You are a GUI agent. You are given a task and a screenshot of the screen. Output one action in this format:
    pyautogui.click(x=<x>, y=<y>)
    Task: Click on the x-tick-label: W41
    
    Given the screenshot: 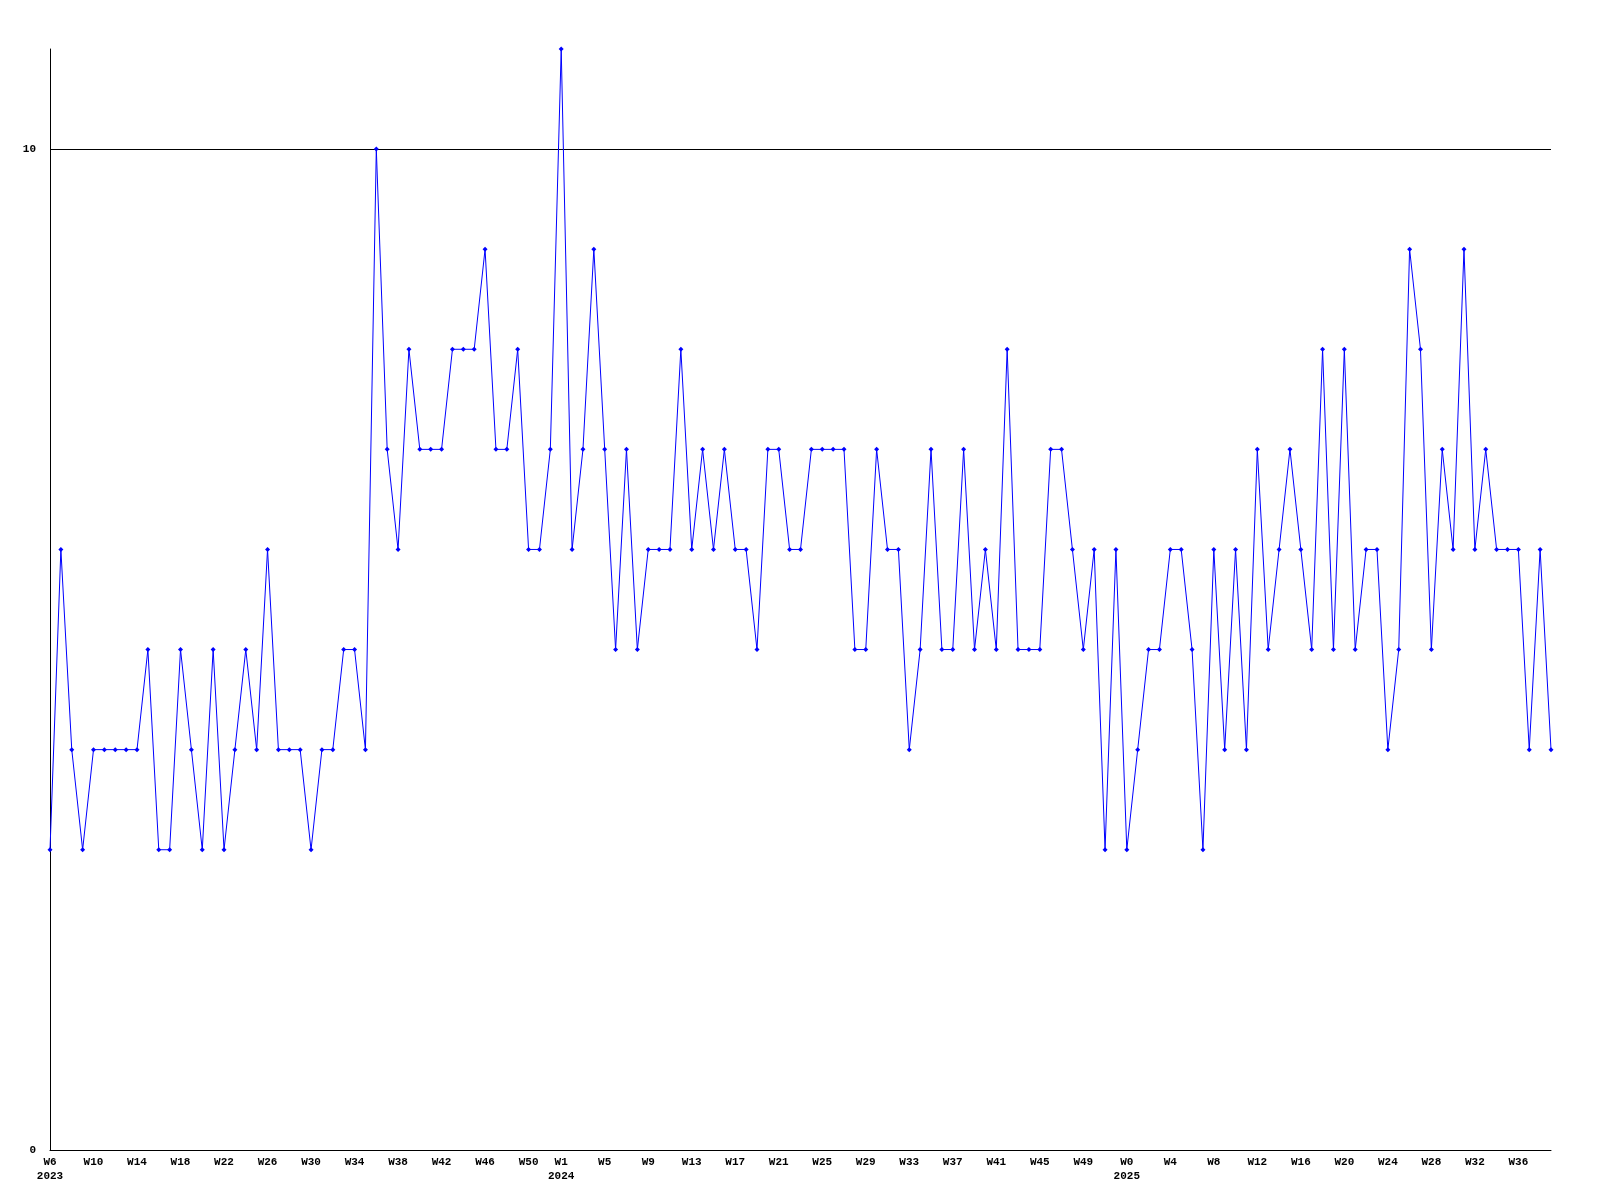 What is the action you would take?
    pyautogui.click(x=996, y=1162)
    